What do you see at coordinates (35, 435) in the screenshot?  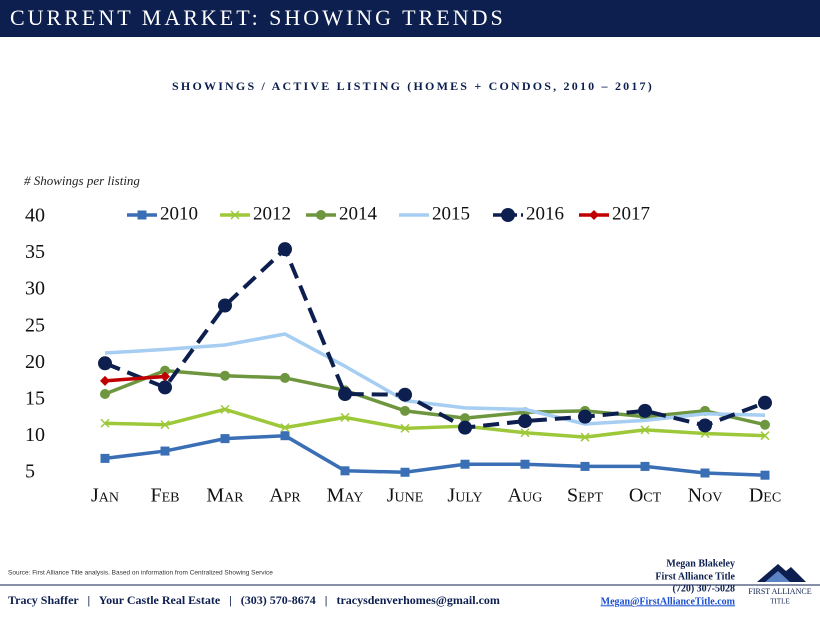 I see `y-tick-label: 10` at bounding box center [35, 435].